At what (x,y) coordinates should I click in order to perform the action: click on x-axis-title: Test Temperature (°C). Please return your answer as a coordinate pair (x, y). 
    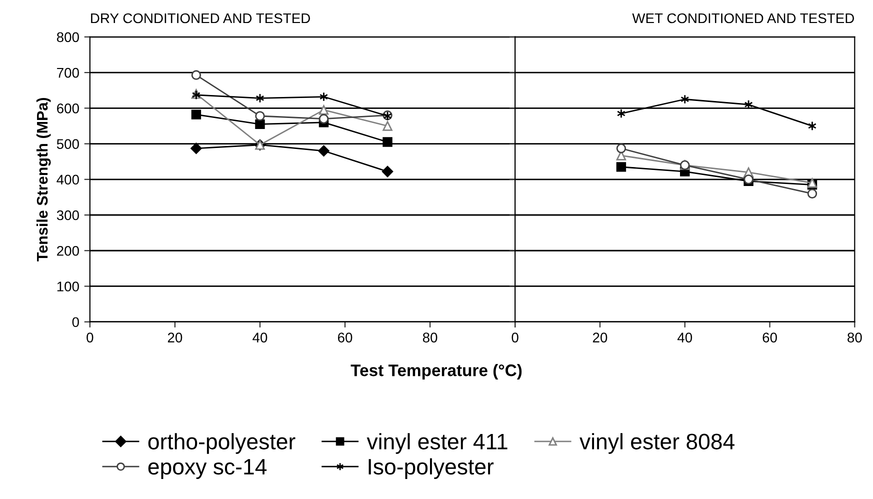
    Looking at the image, I should click on (436, 372).